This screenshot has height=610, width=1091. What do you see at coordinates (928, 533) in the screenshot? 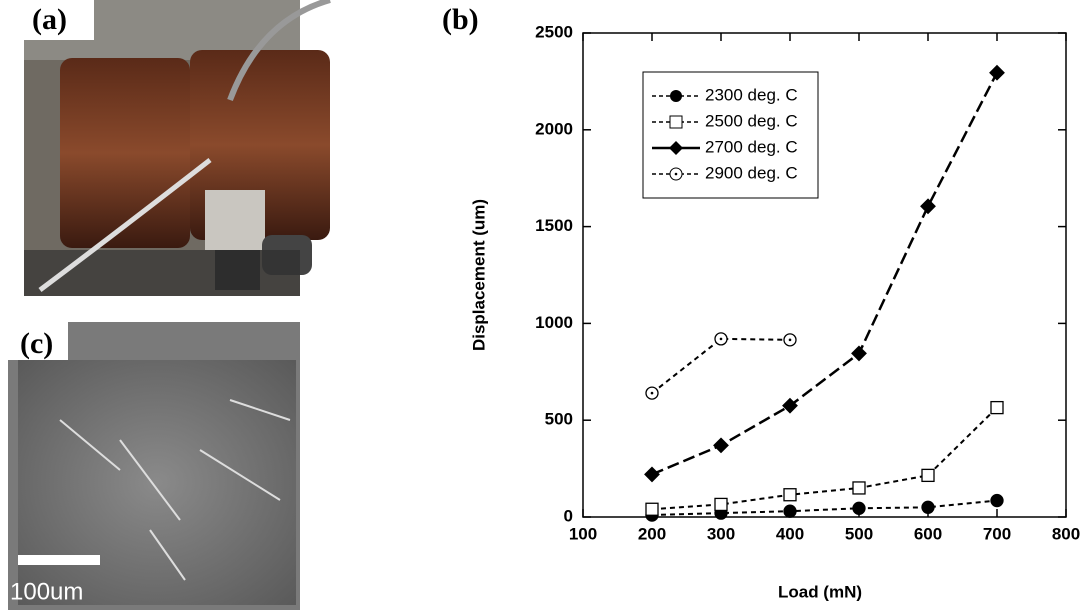
I see `x-tick-label: 600` at bounding box center [928, 533].